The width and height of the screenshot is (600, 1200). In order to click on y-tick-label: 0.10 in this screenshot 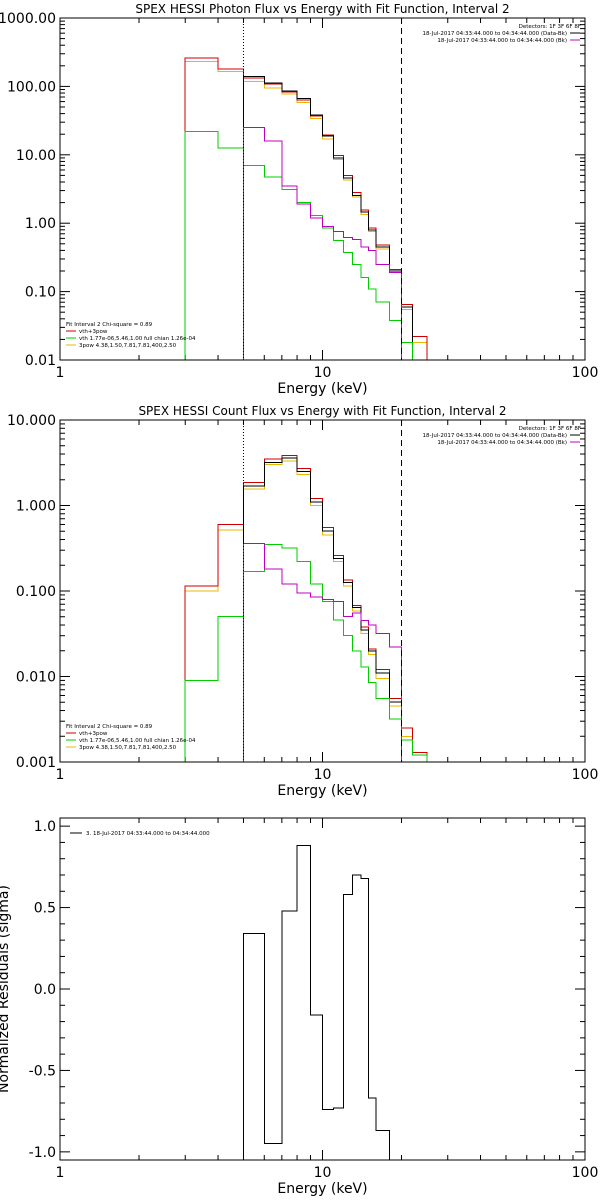, I will do `click(40, 293)`.